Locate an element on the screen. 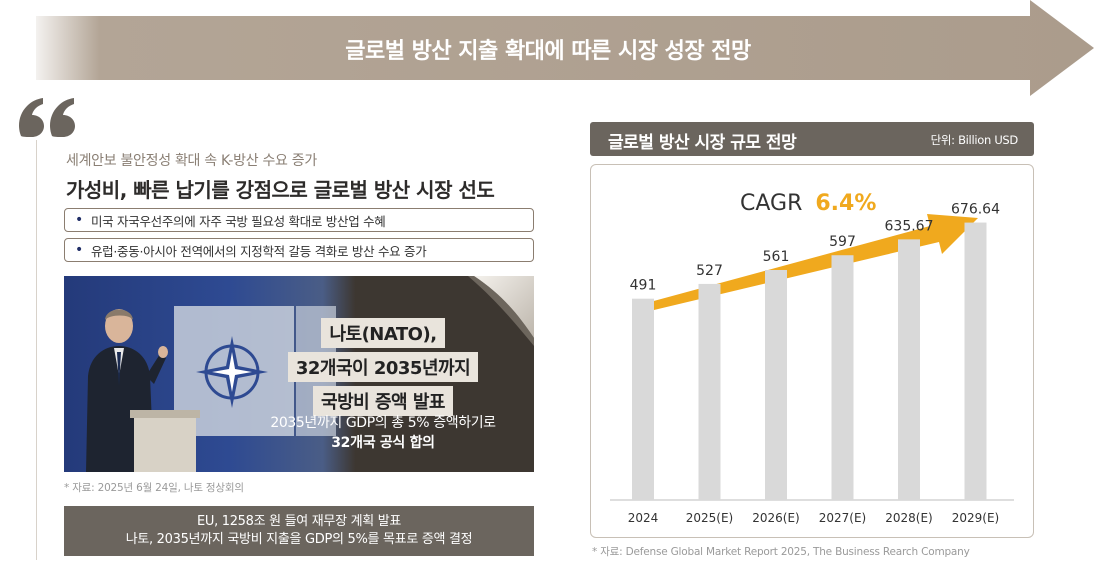  nato-headline-block: 나토(NATO), 32개국이 2035년까지 국방비 증액 발표 is located at coordinates (383, 367).